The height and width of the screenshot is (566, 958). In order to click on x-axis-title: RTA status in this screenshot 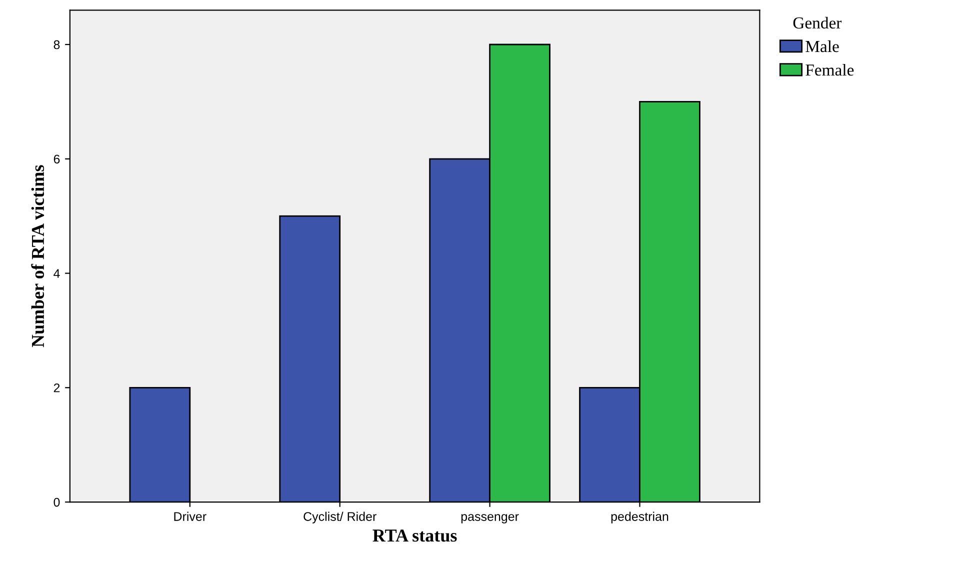, I will do `click(414, 536)`.